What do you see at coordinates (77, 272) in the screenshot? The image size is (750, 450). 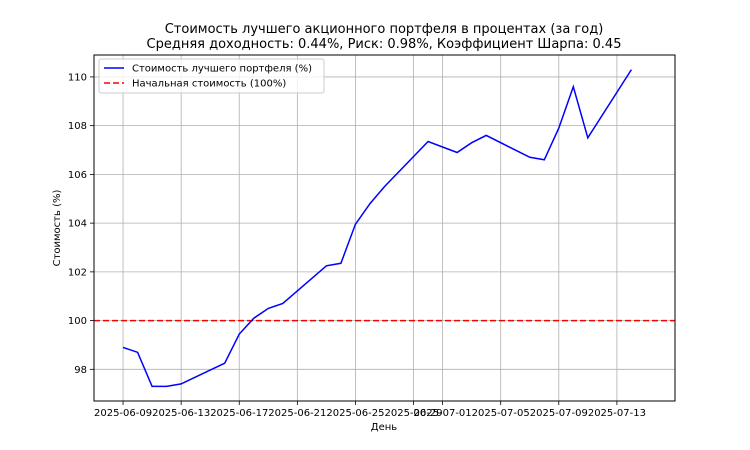 I see `y-tick-label: 102` at bounding box center [77, 272].